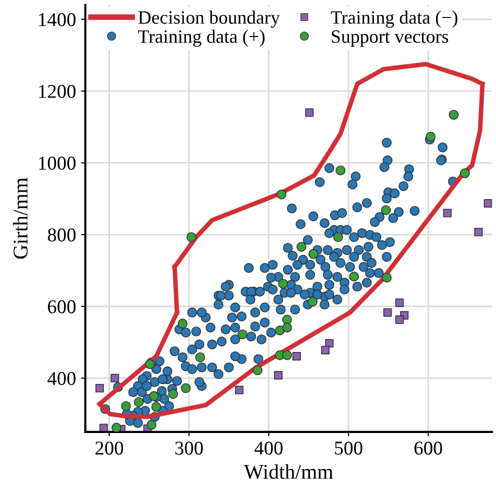 Image resolution: width=496 pixels, height=492 pixels. What do you see at coordinates (201, 38) in the screenshot?
I see `legend-label: Training data (+)` at bounding box center [201, 38].